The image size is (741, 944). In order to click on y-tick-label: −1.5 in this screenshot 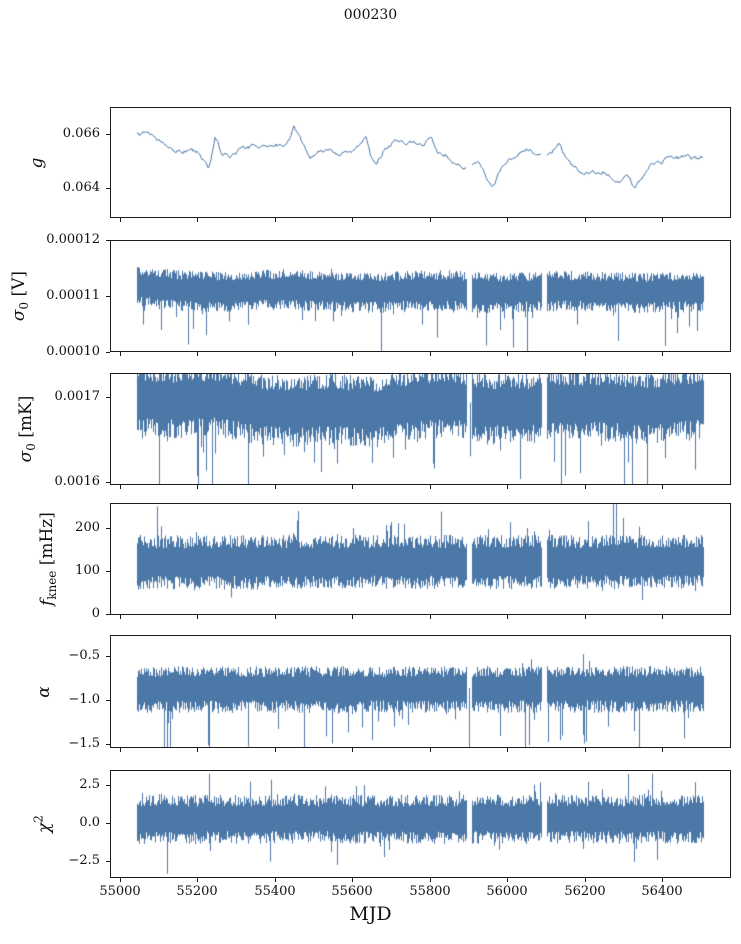, I will do `click(84, 743)`.